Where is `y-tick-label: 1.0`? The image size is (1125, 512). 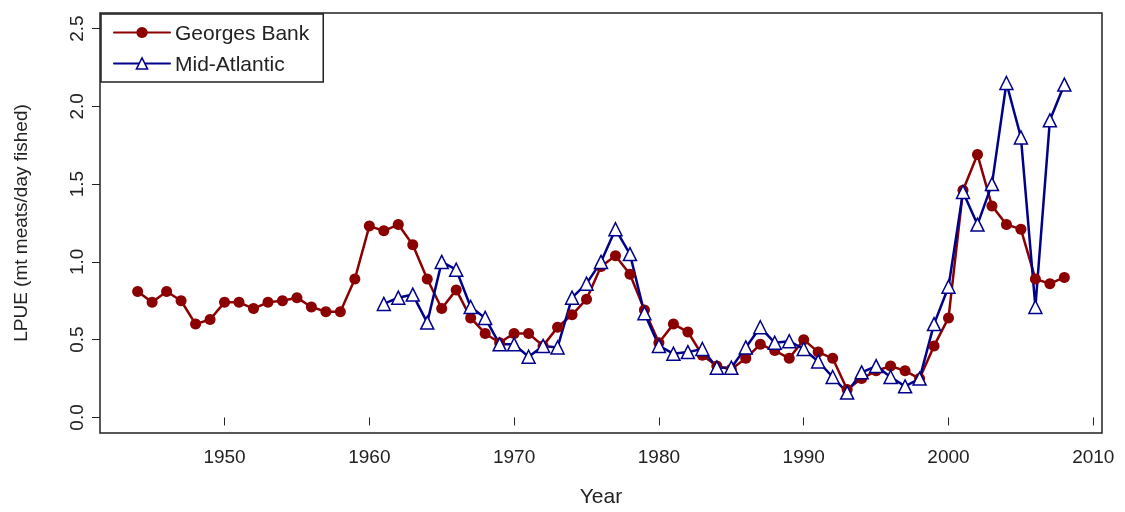 y-tick-label: 1.0 is located at coordinates (76, 262).